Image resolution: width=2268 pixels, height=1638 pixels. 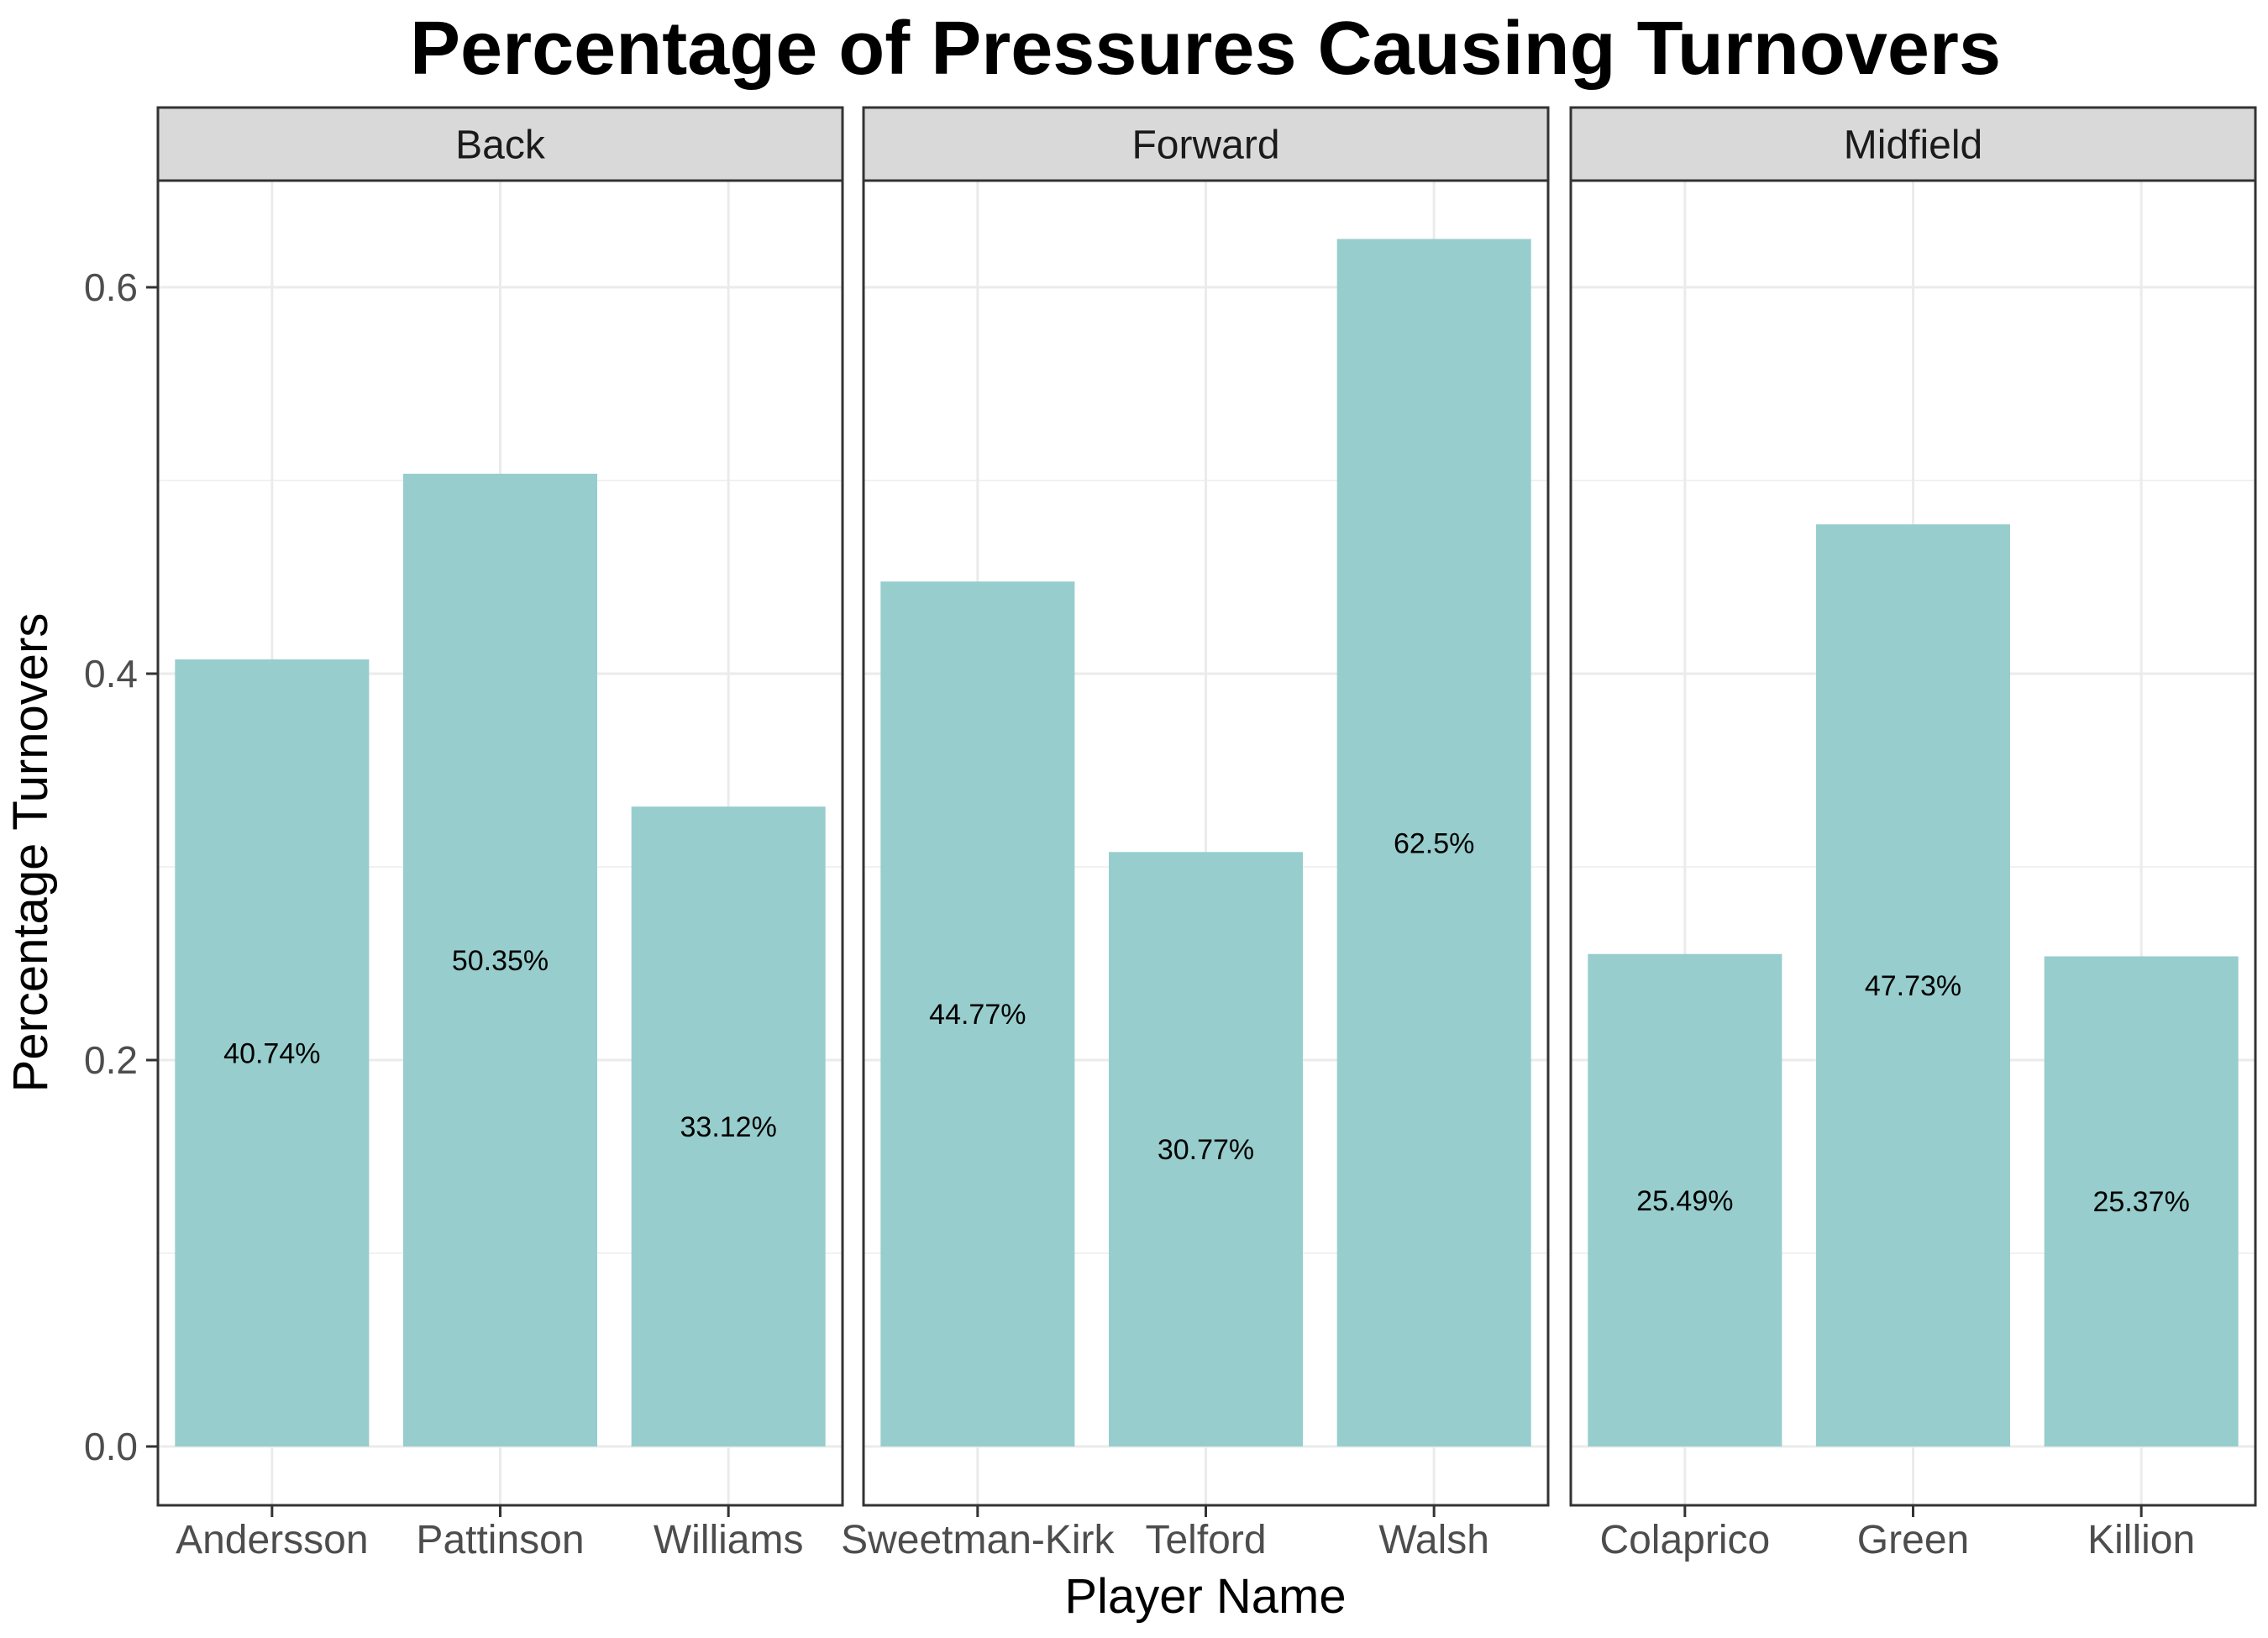 What do you see at coordinates (111, 1446) in the screenshot?
I see `y-tick-label: 0.0` at bounding box center [111, 1446].